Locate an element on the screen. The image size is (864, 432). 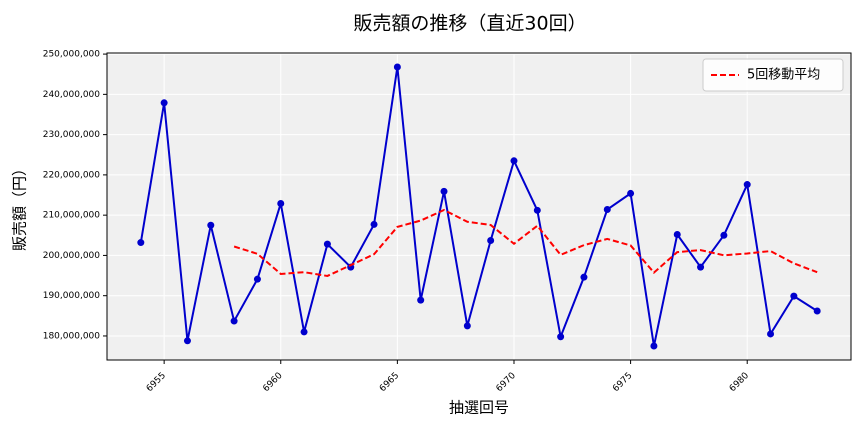
y-tick-label: 250,000,000 is located at coordinates (72, 55).